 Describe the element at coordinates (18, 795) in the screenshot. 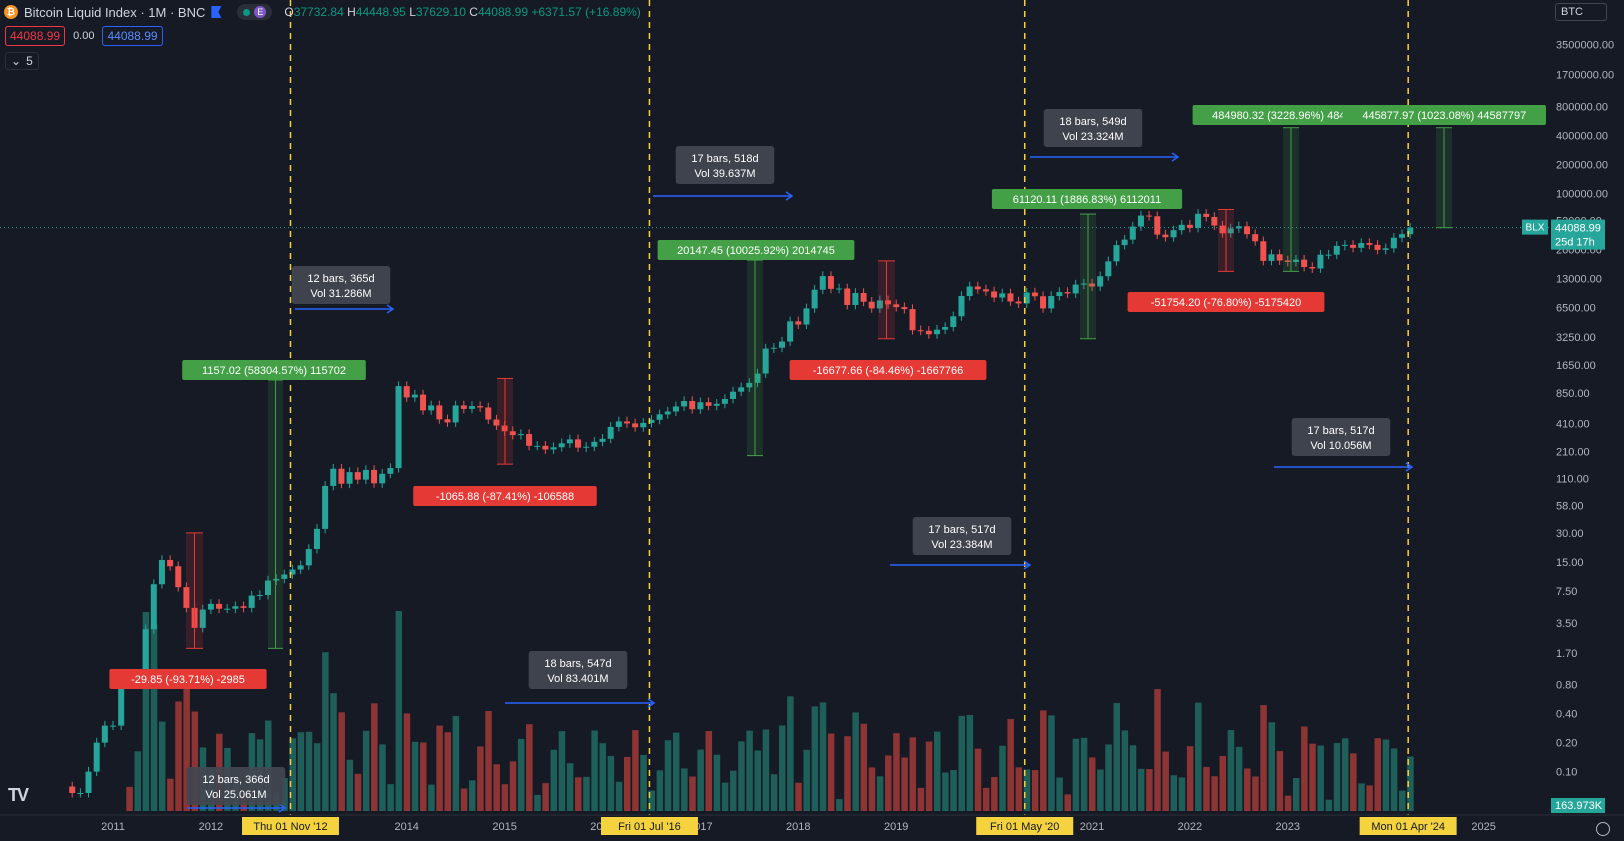

I see `tradingview-logo-icon: TV` at that location.